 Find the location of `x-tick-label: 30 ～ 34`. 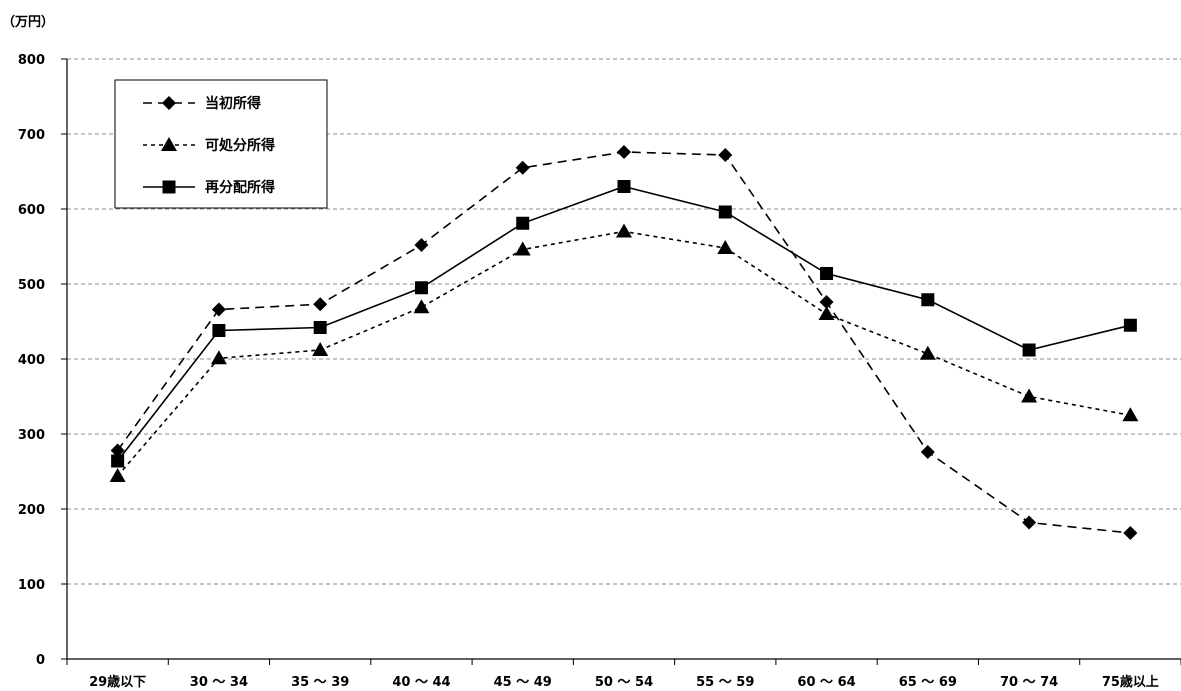

x-tick-label: 30 ～ 34 is located at coordinates (219, 682).